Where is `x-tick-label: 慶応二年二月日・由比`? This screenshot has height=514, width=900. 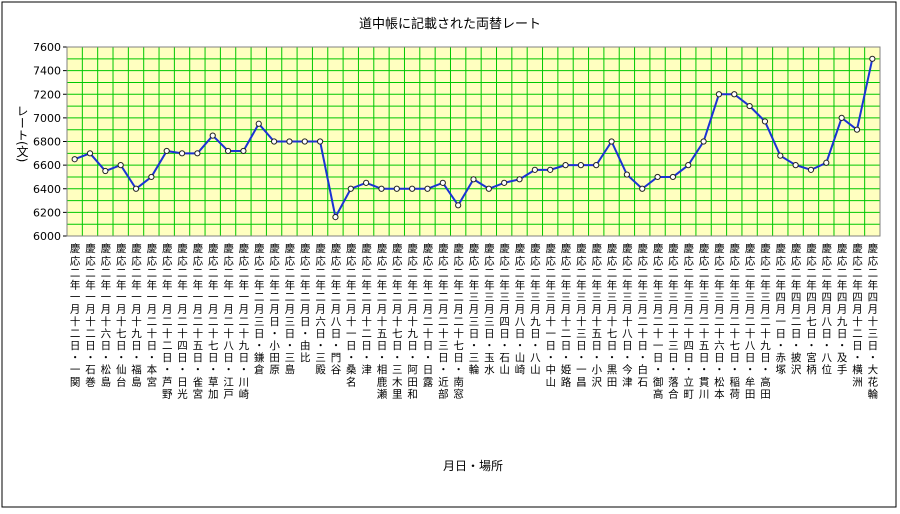 x-tick-label: 慶応二年二月日・由比 is located at coordinates (305, 303).